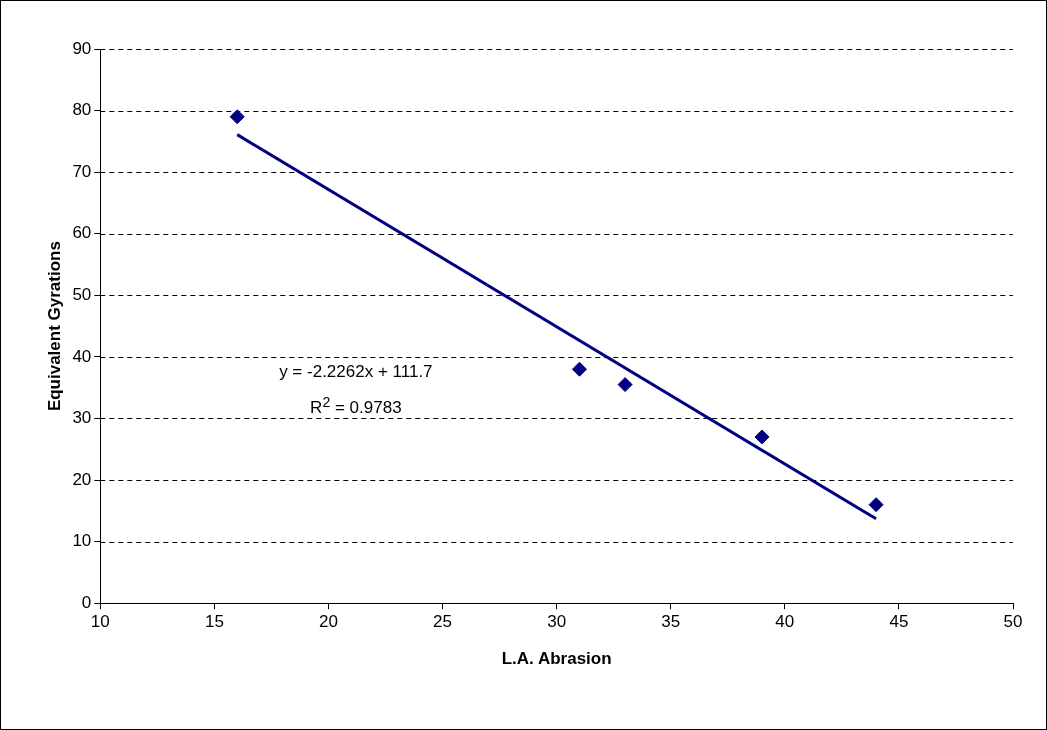  I want to click on x-tick-label: 50, so click(1013, 622).